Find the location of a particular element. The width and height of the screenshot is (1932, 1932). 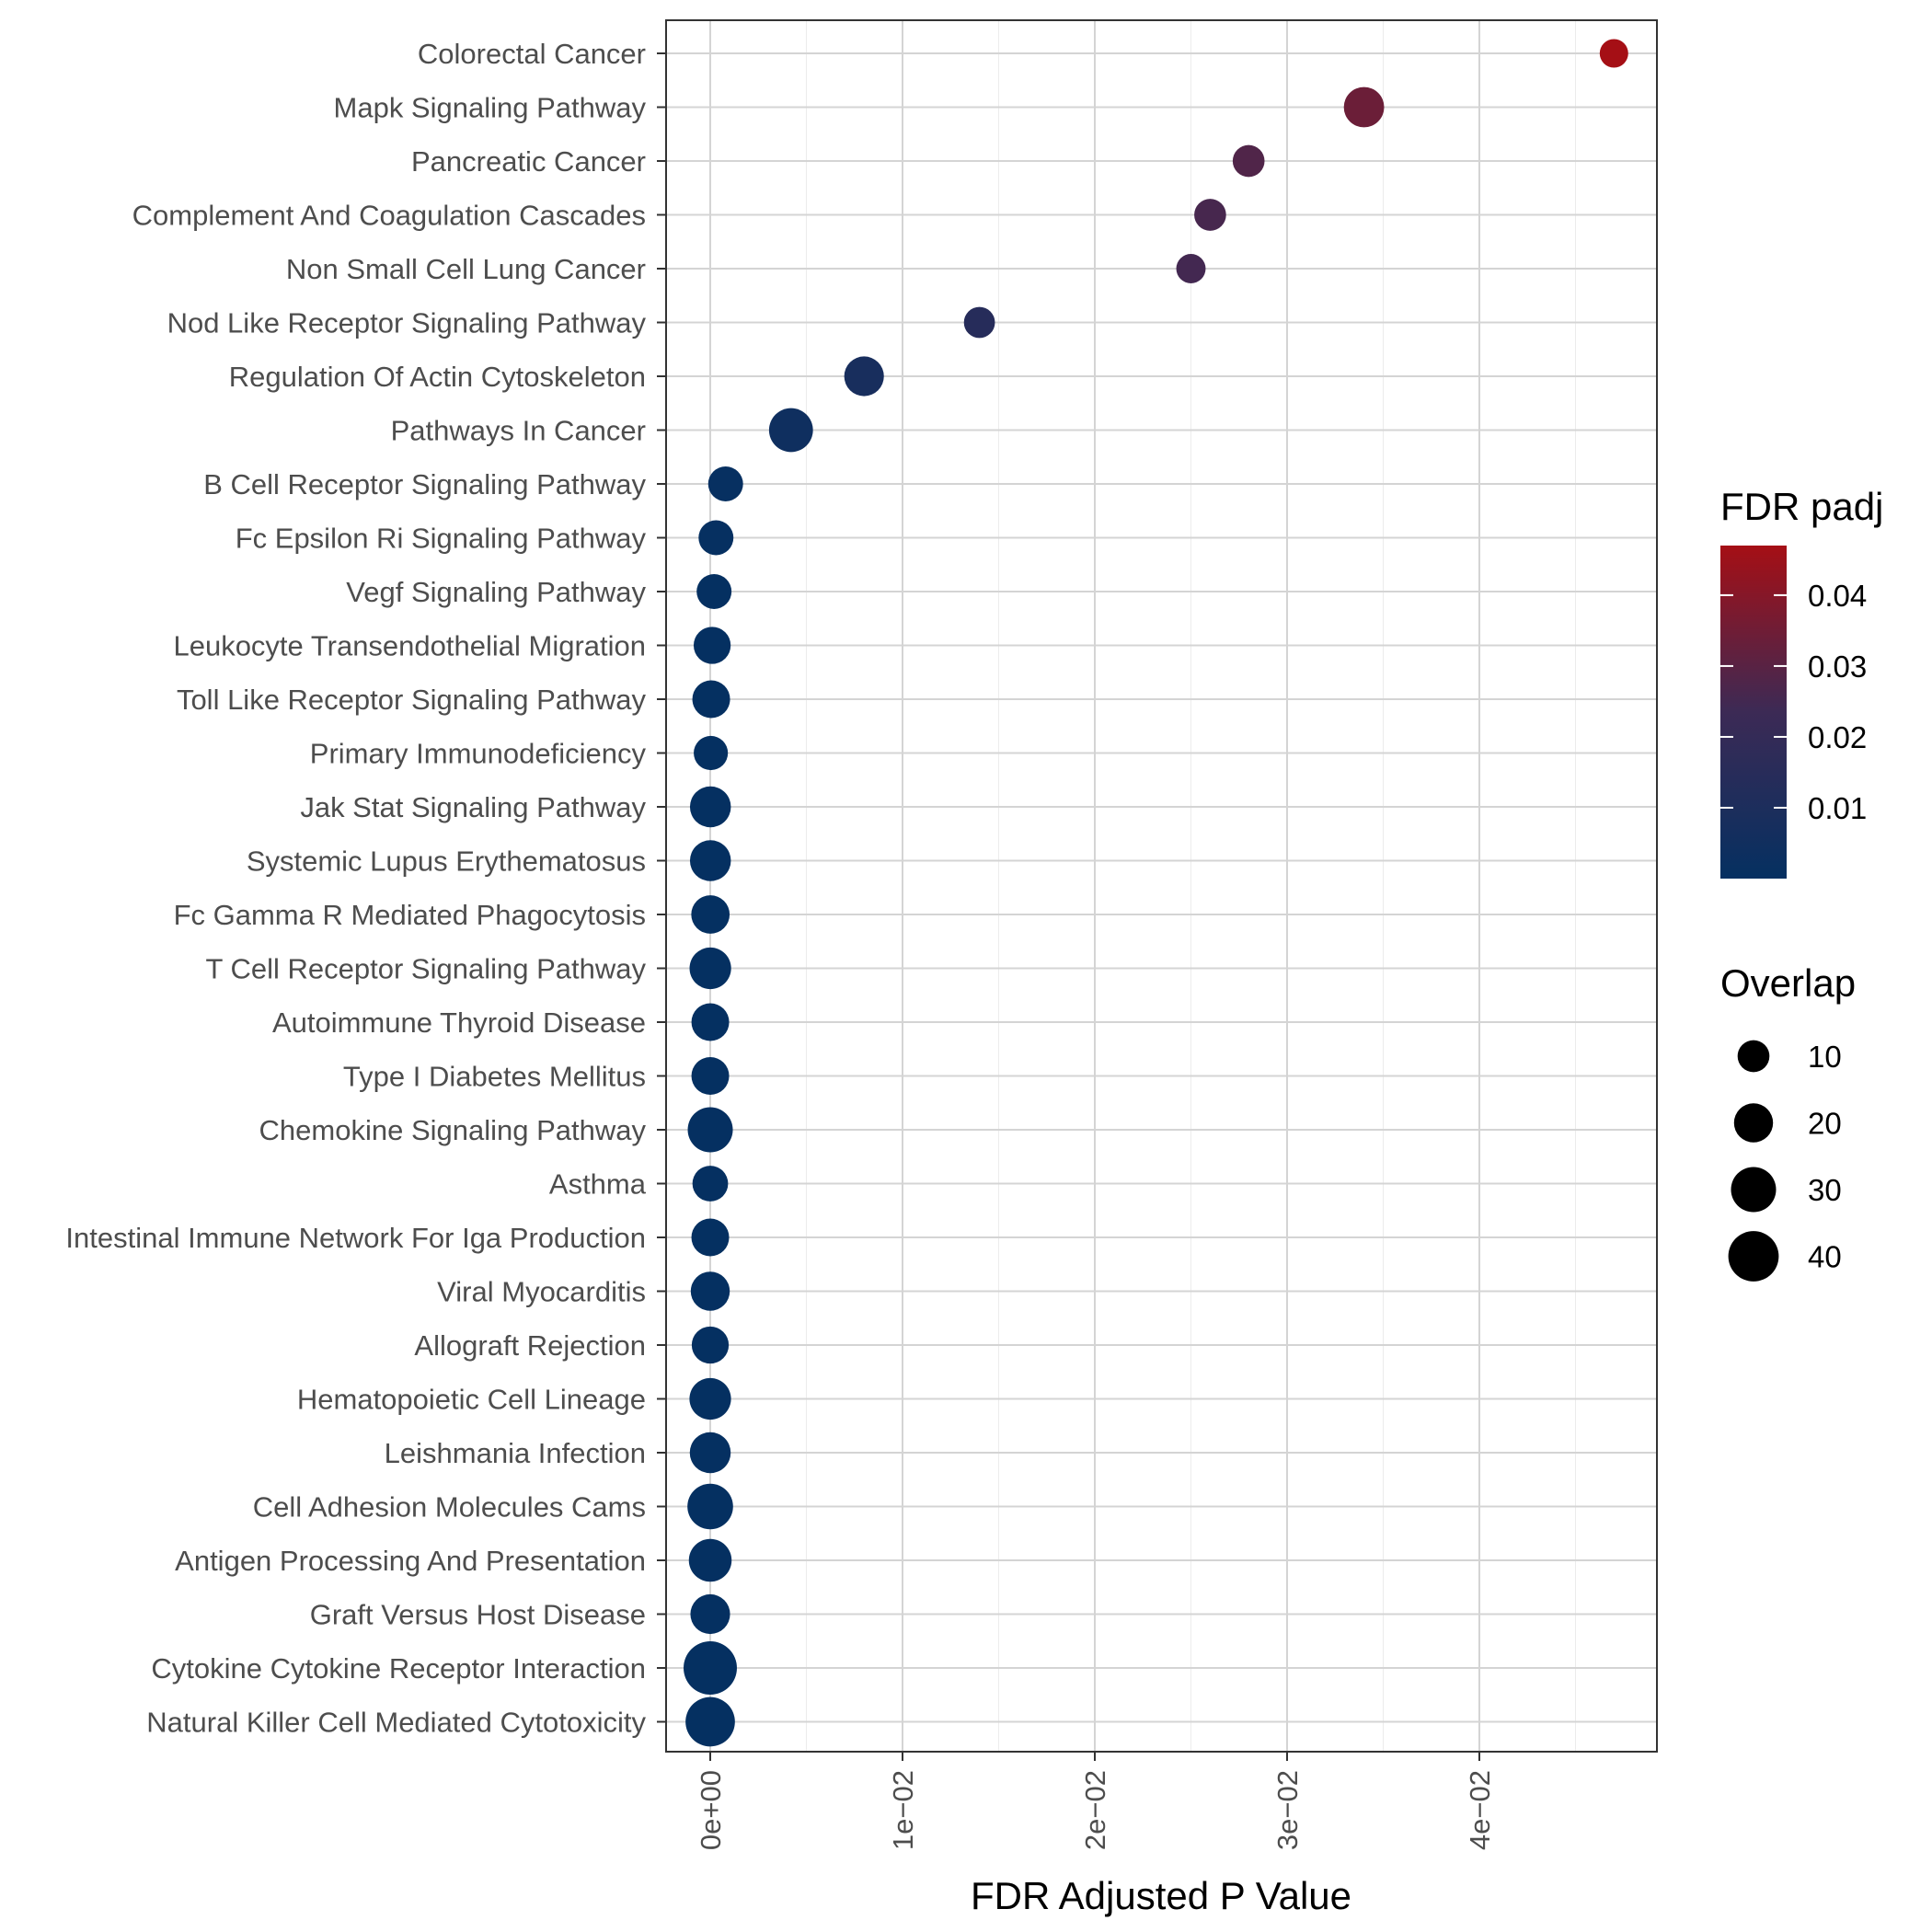

y-tick-label: Toll Like Receptor Signaling Pathway is located at coordinates (412, 700).